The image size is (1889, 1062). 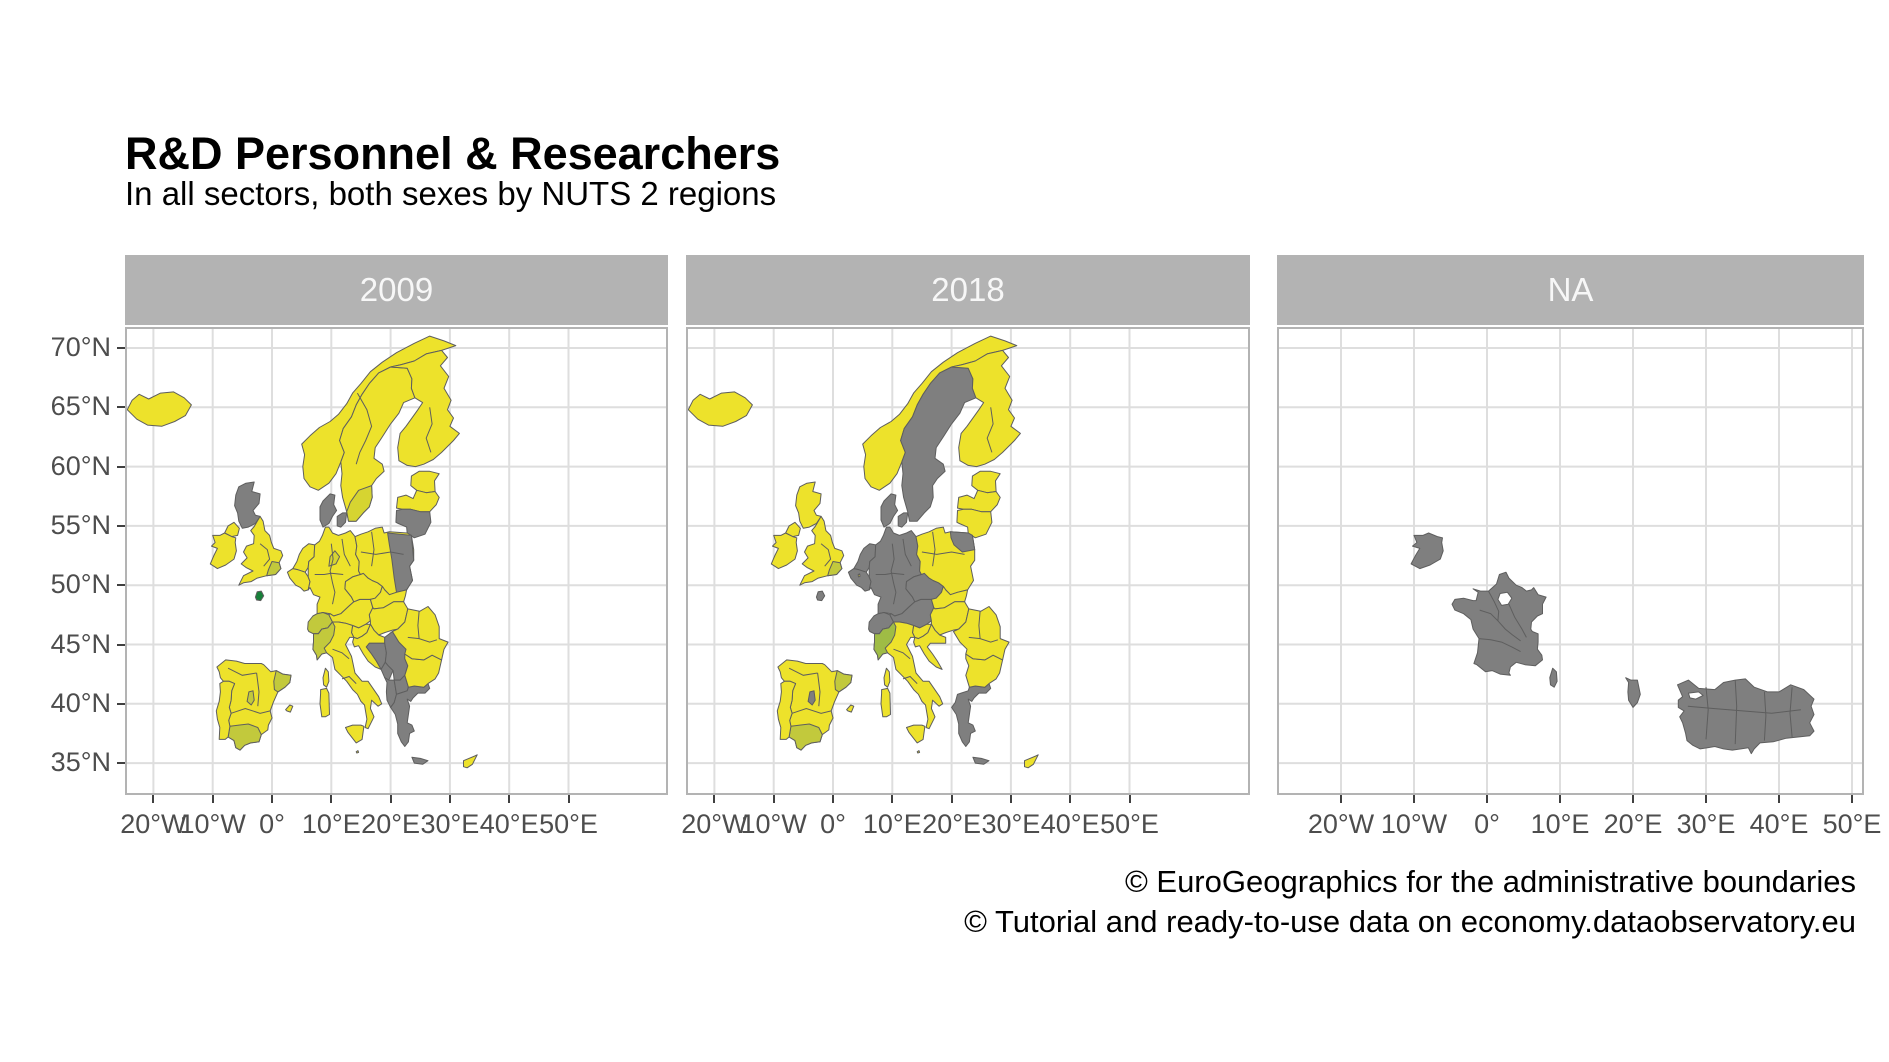 I want to click on y-axis-label: 50°N, so click(x=80, y=584).